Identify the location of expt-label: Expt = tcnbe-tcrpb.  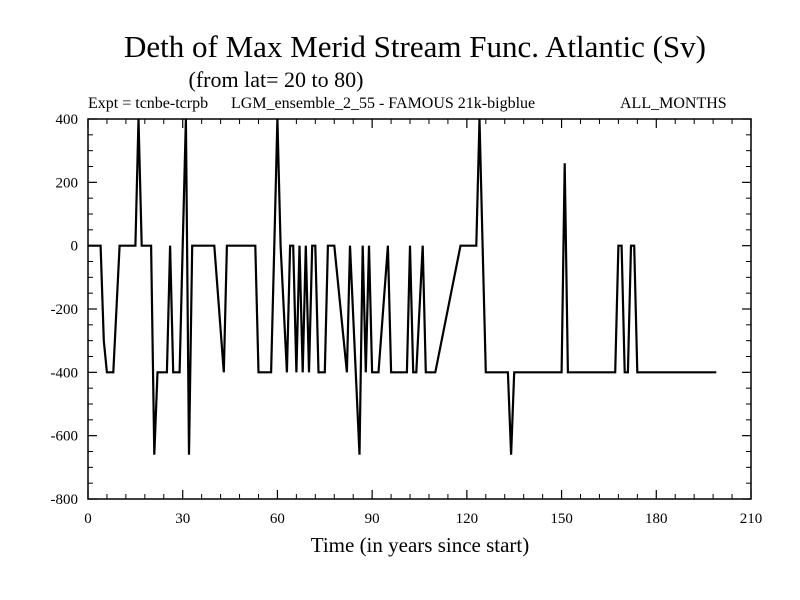
(148, 103).